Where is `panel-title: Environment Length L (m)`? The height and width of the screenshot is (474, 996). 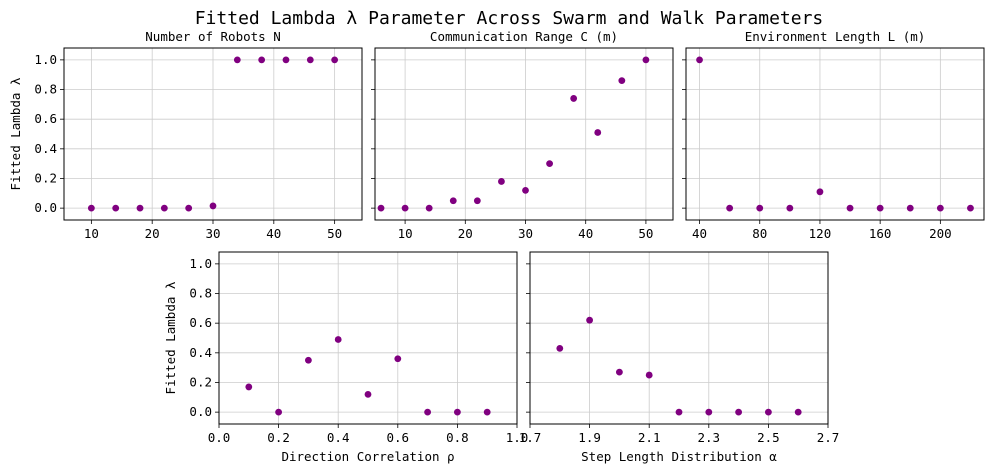
panel-title: Environment Length L (m) is located at coordinates (835, 36).